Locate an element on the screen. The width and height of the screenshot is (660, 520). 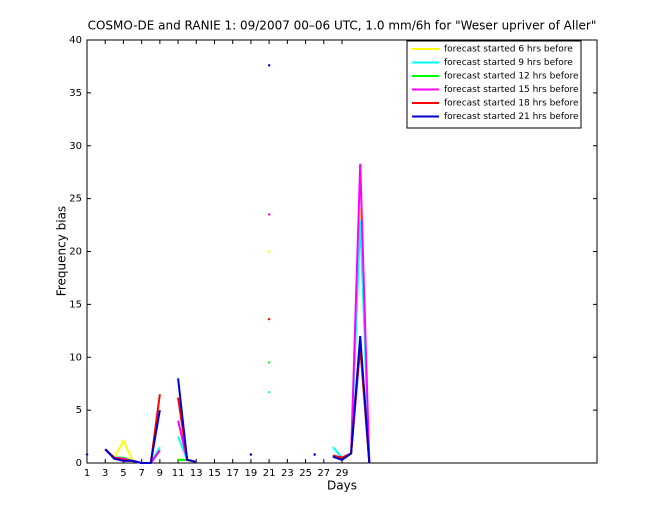
y-tick-label: 15 is located at coordinates (75, 304).